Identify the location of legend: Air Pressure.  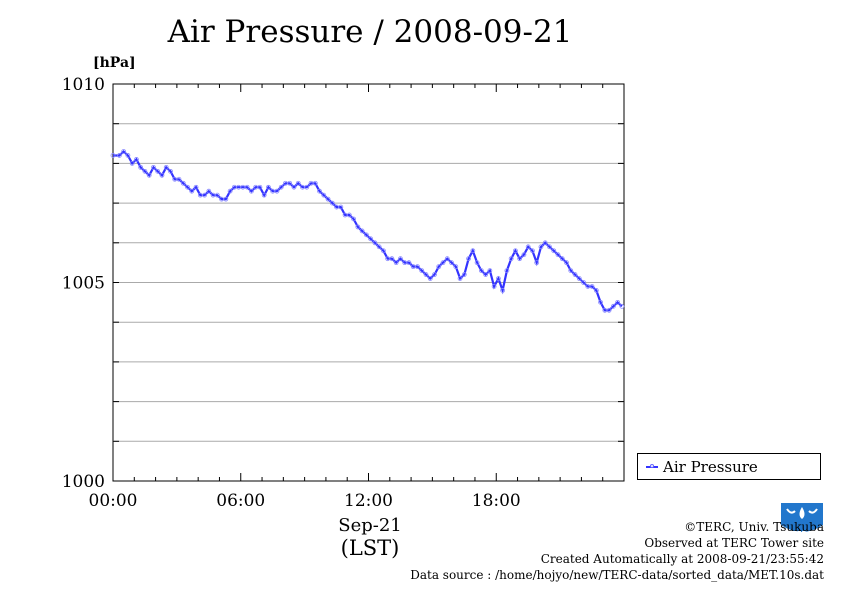
(729, 466).